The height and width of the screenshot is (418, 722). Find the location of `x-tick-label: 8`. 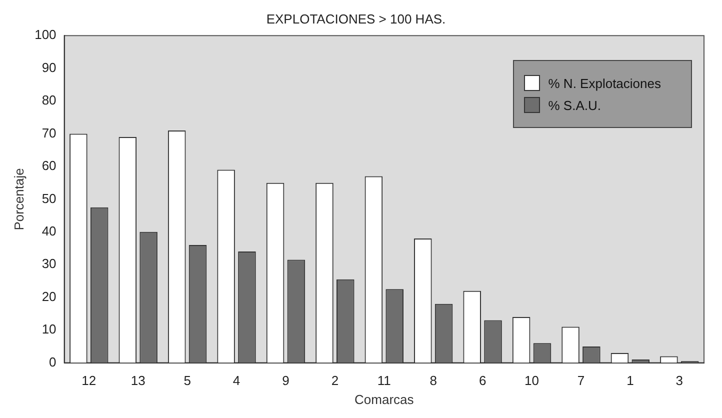

x-tick-label: 8 is located at coordinates (433, 380).